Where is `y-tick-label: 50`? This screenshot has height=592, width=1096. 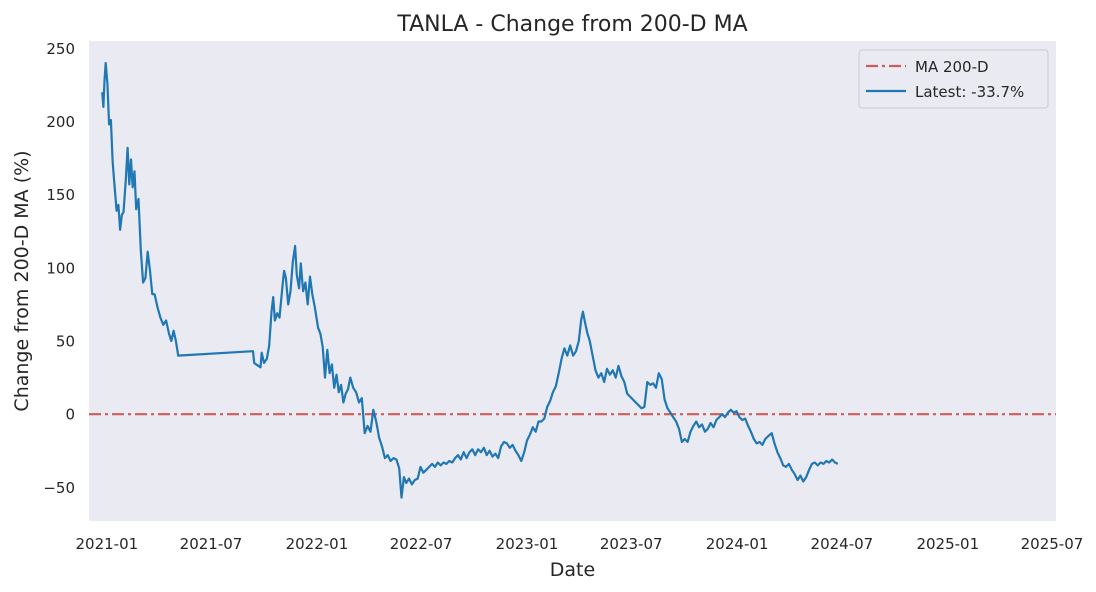 y-tick-label: 50 is located at coordinates (65, 342).